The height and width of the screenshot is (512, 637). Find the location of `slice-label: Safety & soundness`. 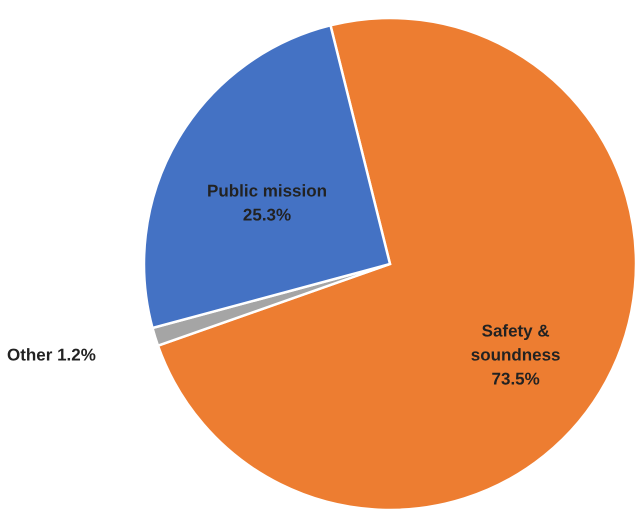

slice-label: Safety & soundness is located at coordinates (515, 343).